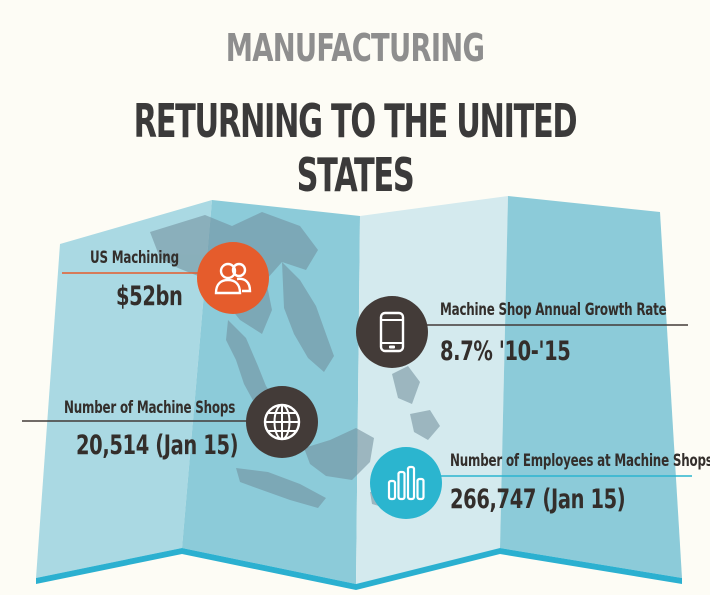 This screenshot has height=595, width=710. I want to click on stat-value-employees: 266,747 (Jan 15), so click(538, 499).